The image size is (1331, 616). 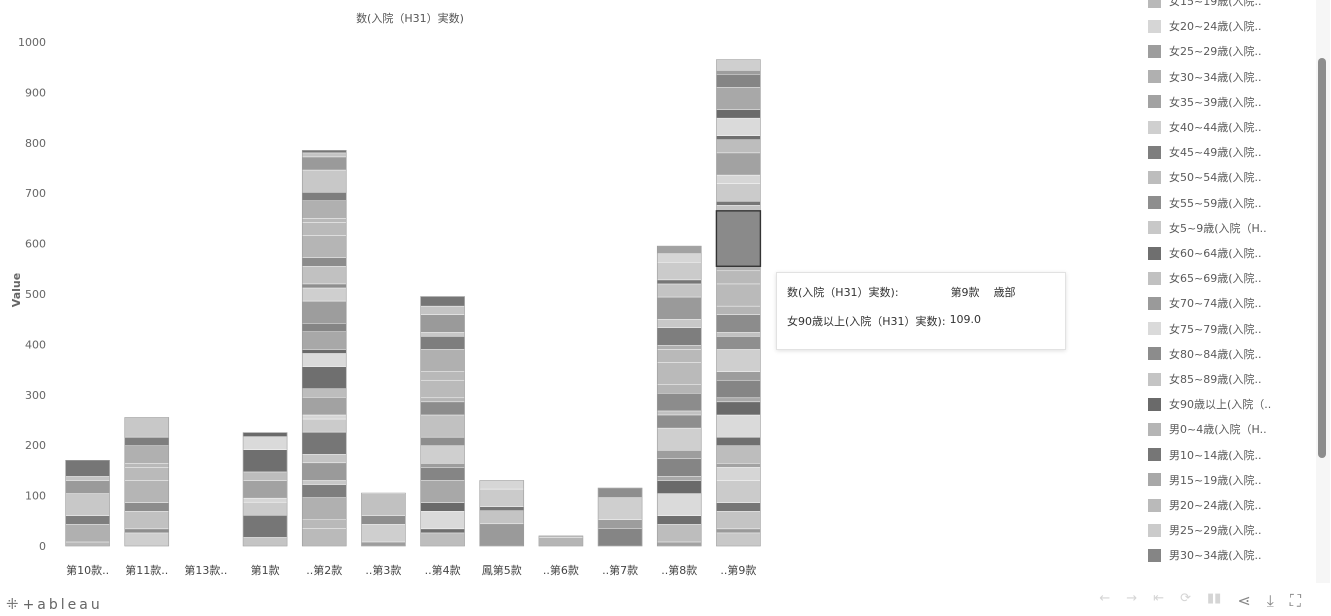 I want to click on redo-icon: →, so click(x=1132, y=598).